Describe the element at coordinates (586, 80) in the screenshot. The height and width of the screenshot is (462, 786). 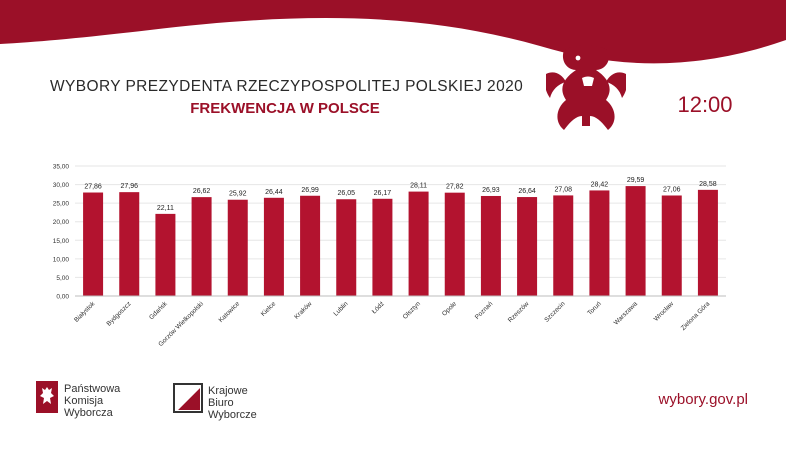
I see `eagle-emblem-icon` at that location.